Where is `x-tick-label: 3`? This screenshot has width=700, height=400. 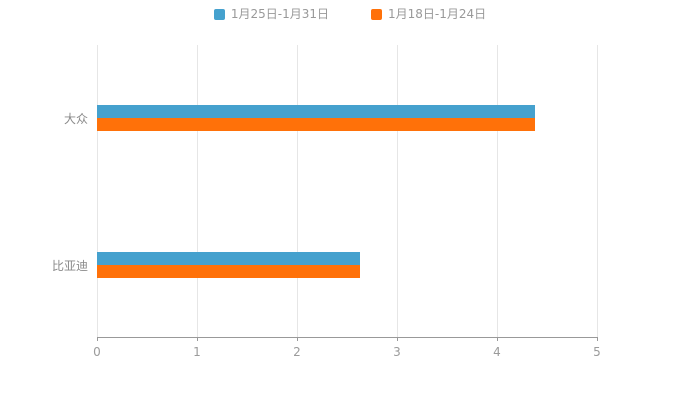 x-tick-label: 3 is located at coordinates (397, 352).